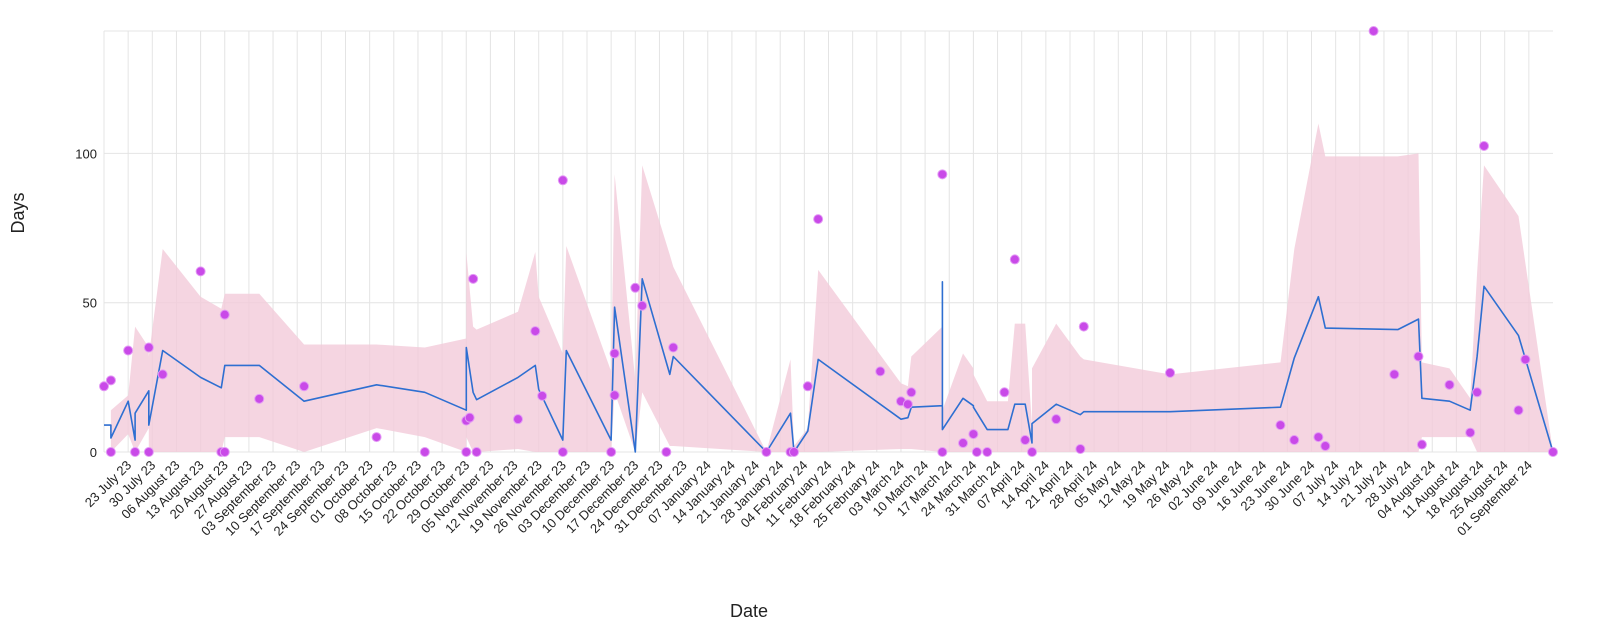  I want to click on x-axis-title: Date, so click(749, 611).